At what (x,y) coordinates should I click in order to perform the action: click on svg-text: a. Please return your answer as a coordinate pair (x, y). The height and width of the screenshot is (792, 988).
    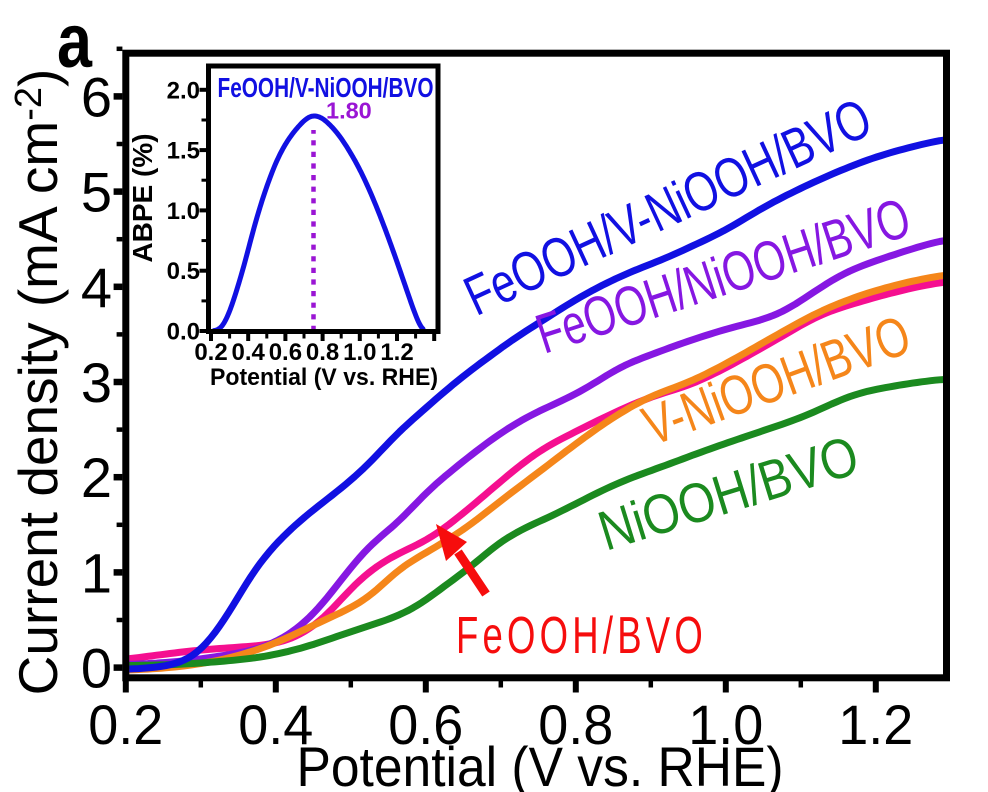
    Looking at the image, I should click on (75, 42).